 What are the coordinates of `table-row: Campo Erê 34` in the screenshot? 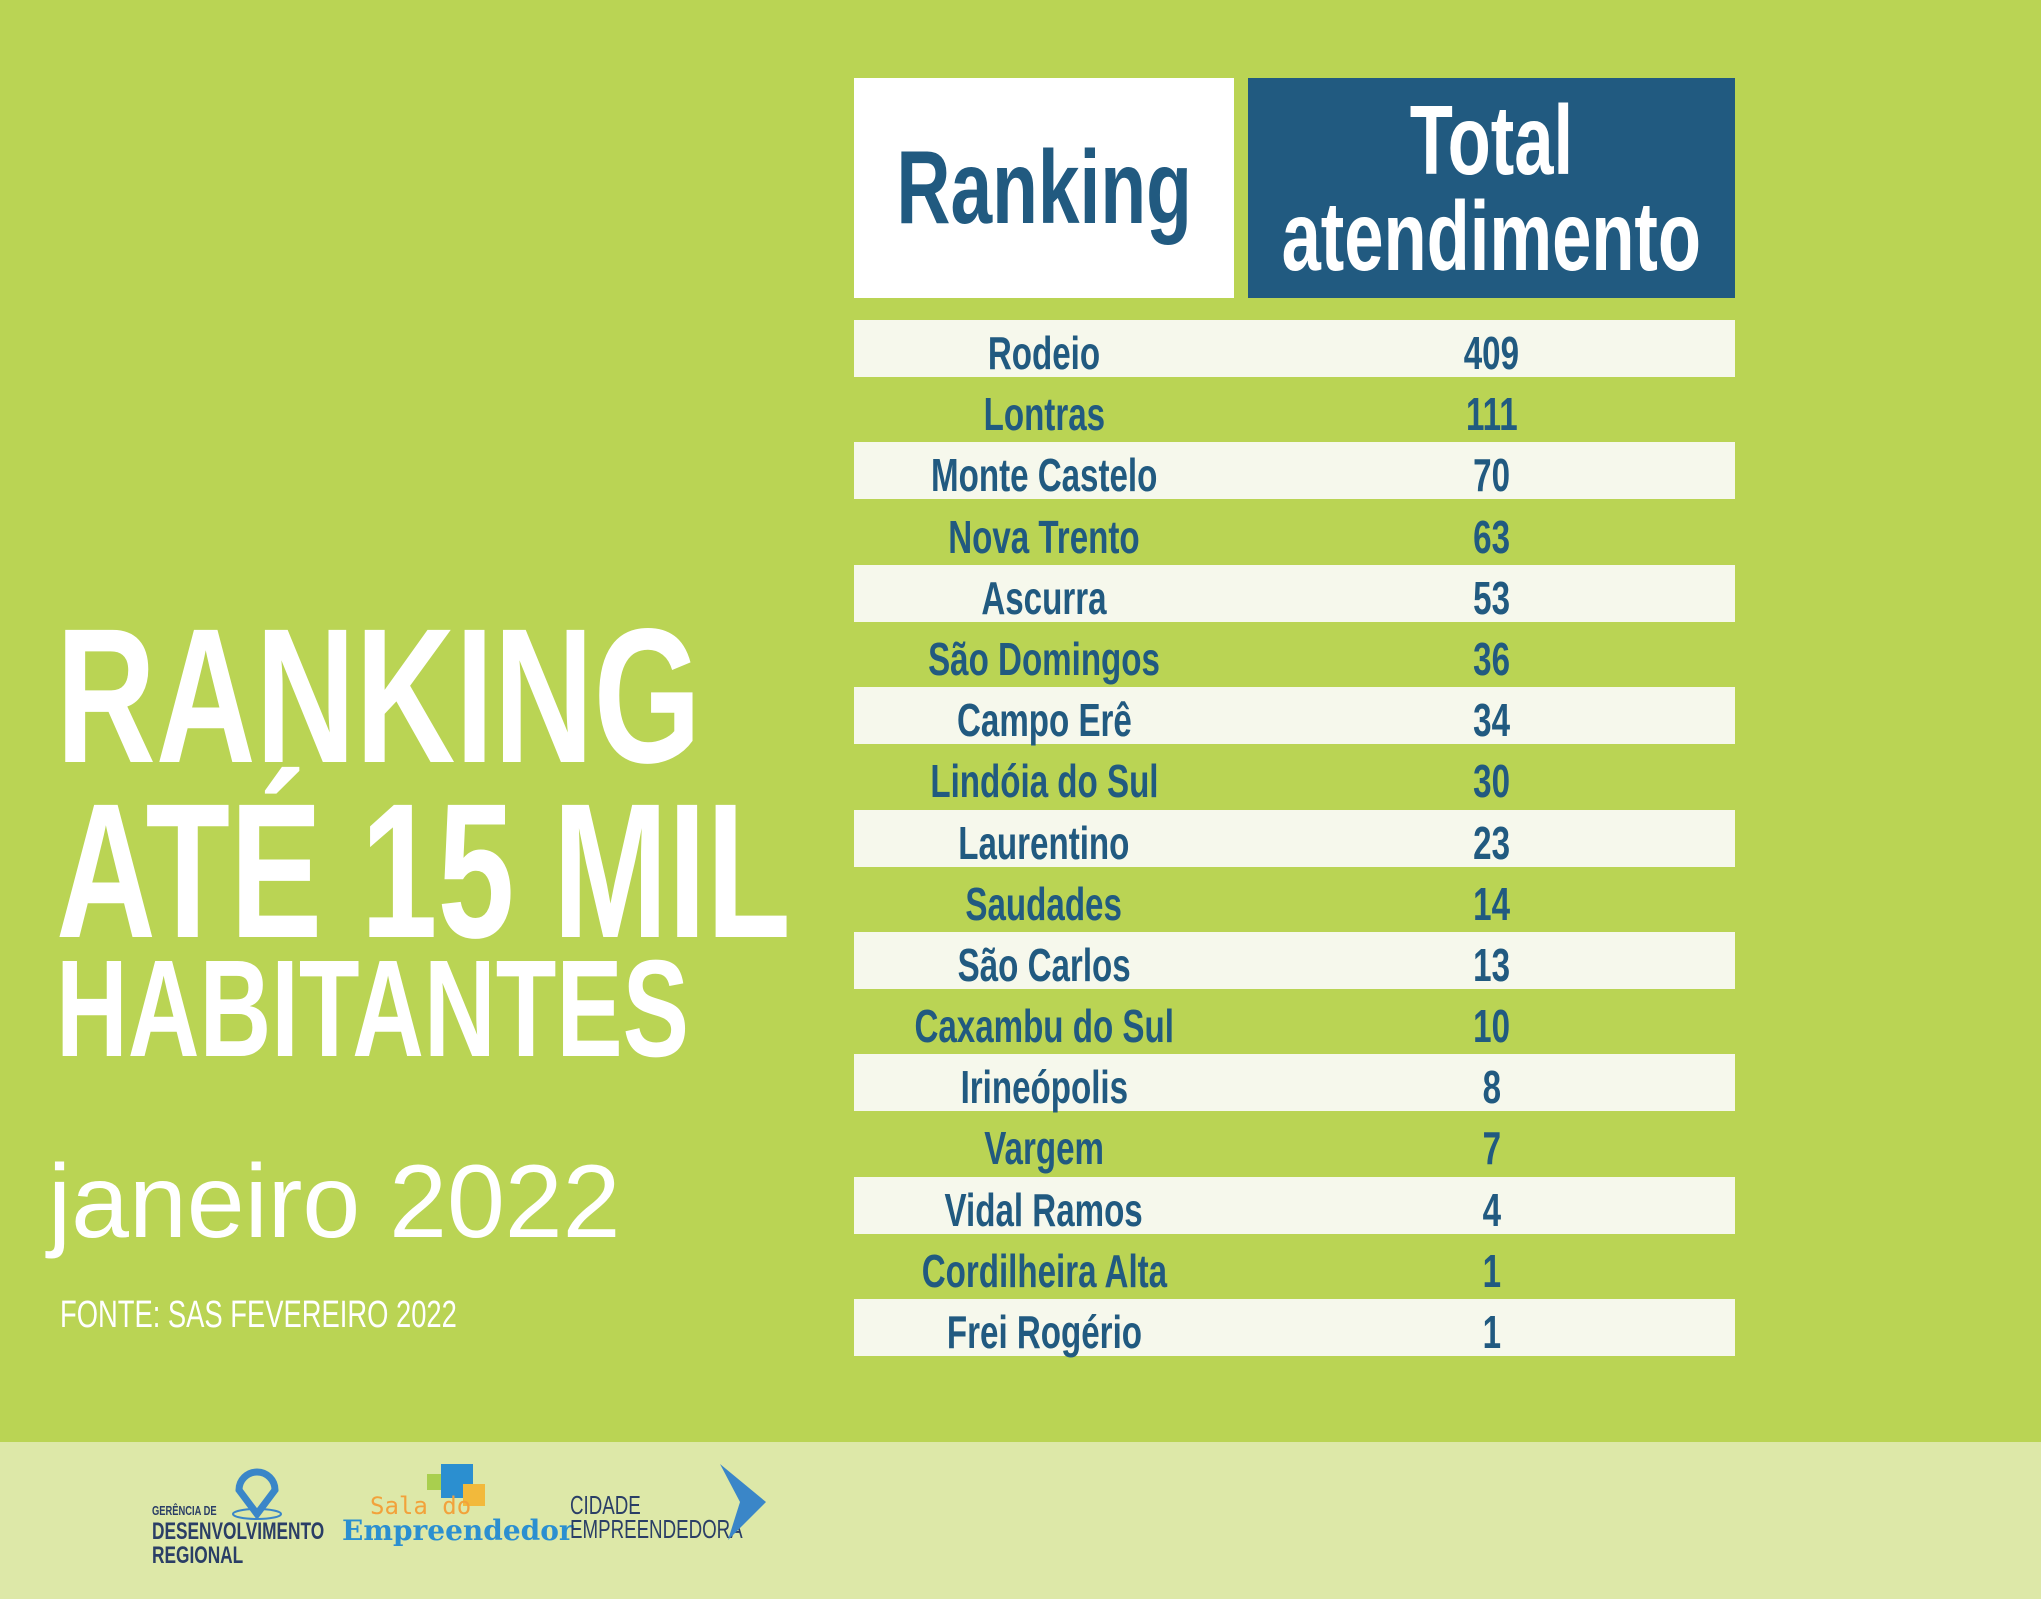 It's located at (1294, 717).